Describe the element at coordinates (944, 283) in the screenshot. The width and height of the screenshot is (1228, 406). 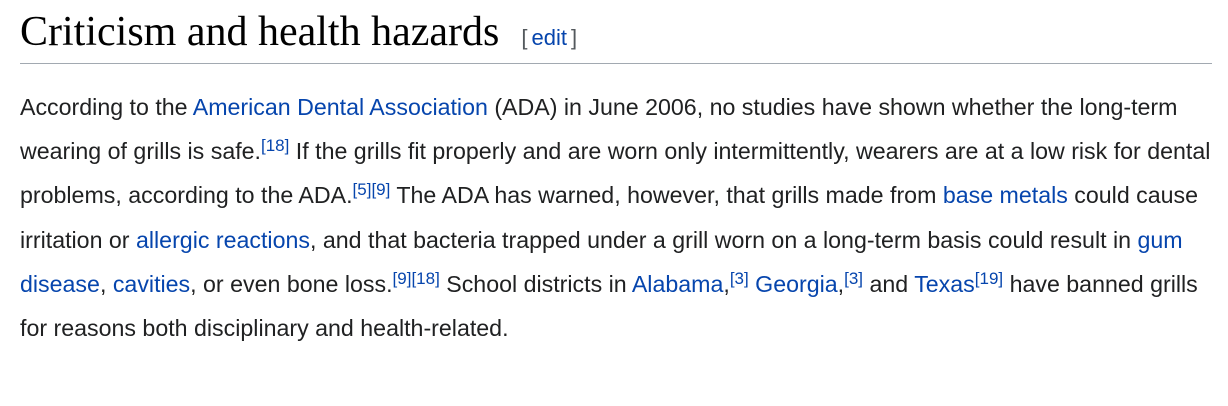
I see `link-texas: Texas` at that location.